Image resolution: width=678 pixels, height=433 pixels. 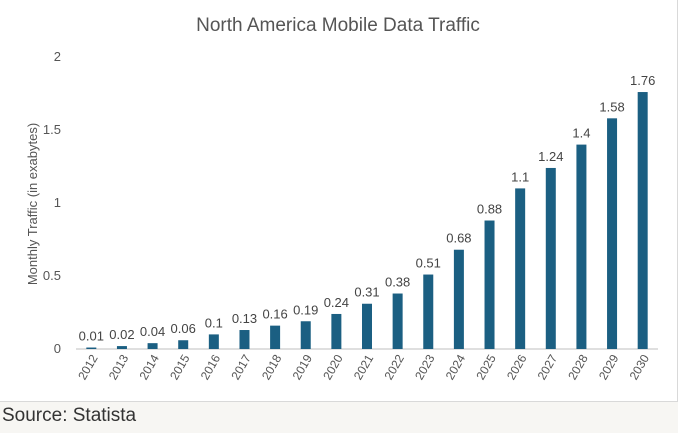 I want to click on chart-title: North America Mobile Data Traffic, so click(x=338, y=25).